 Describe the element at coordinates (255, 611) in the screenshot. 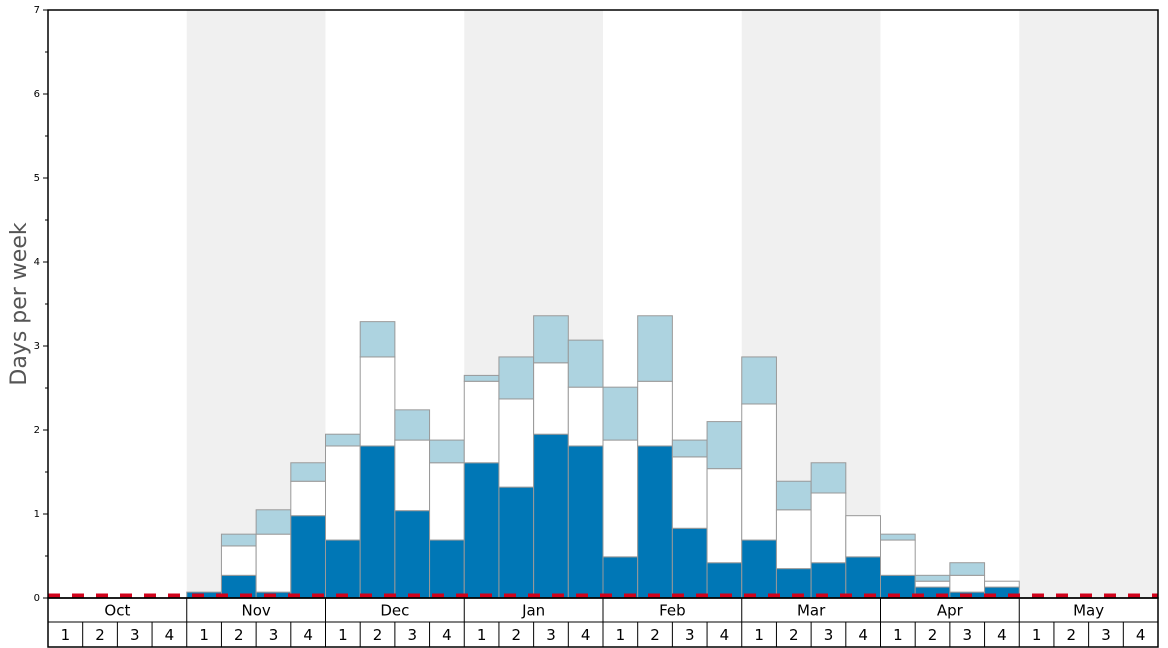

I see `month-label: Nov` at that location.